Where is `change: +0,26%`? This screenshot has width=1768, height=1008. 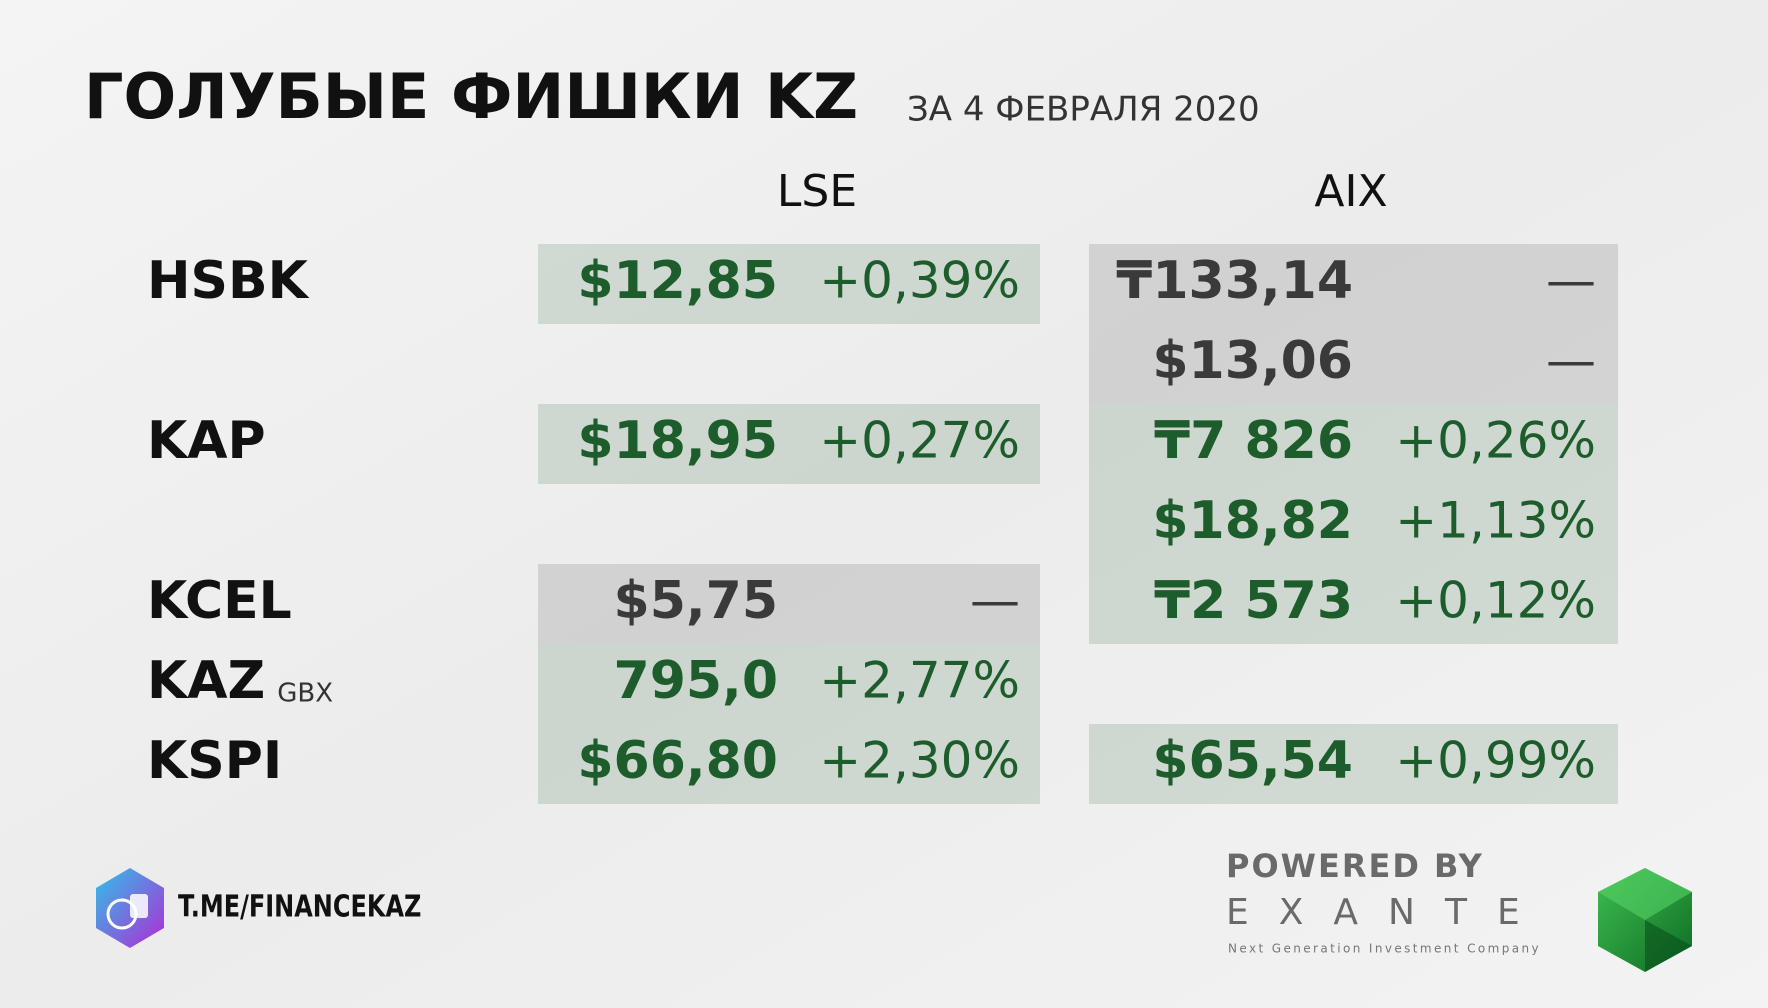 change: +0,26% is located at coordinates (1495, 441).